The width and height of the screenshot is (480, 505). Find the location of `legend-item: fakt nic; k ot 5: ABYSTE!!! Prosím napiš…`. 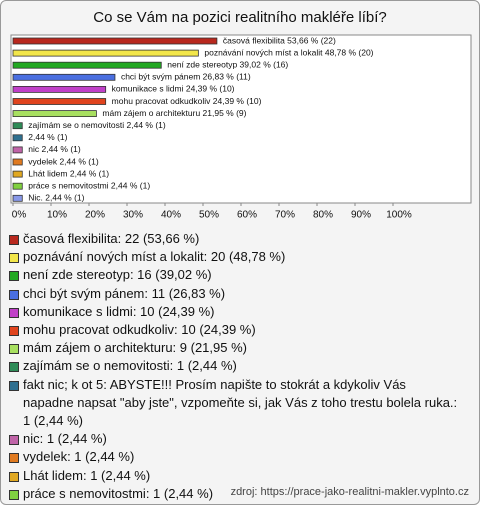

legend-item: fakt nic; k ot 5: ABYSTE!!! Prosím napiš… is located at coordinates (234, 403).